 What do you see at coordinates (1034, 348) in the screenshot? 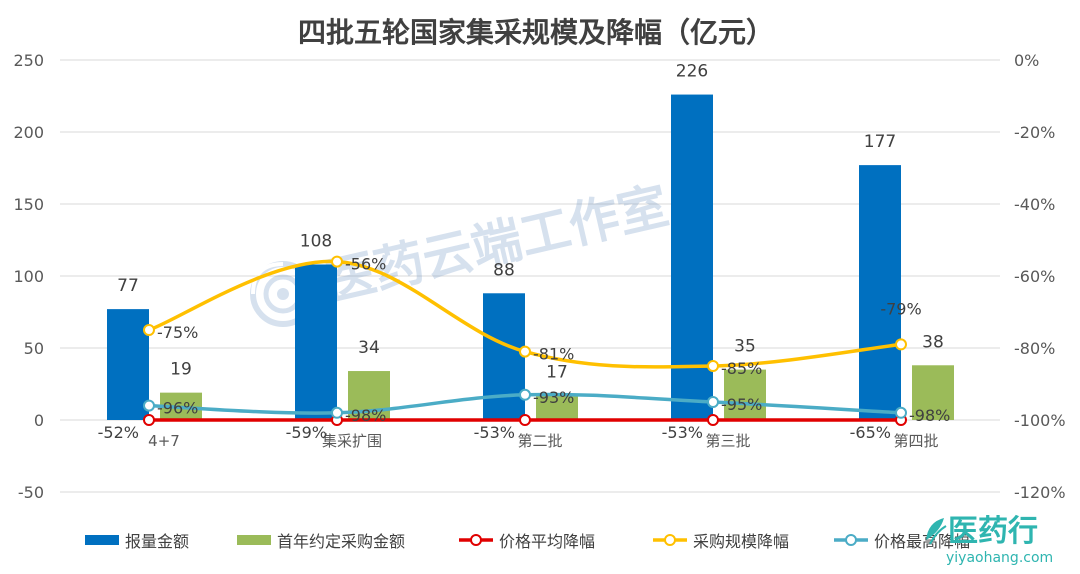
I see `right-tick-label: -80%` at bounding box center [1034, 348].